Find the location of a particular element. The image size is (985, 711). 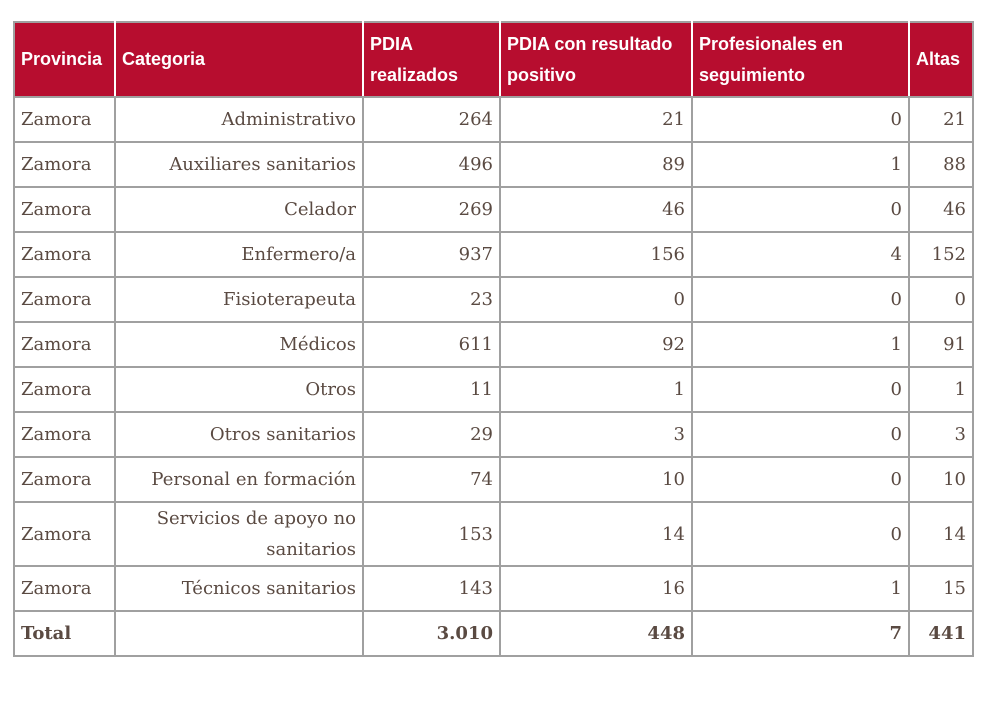

table-row: Zamora Celador 269 46 0 46 is located at coordinates (493, 209).